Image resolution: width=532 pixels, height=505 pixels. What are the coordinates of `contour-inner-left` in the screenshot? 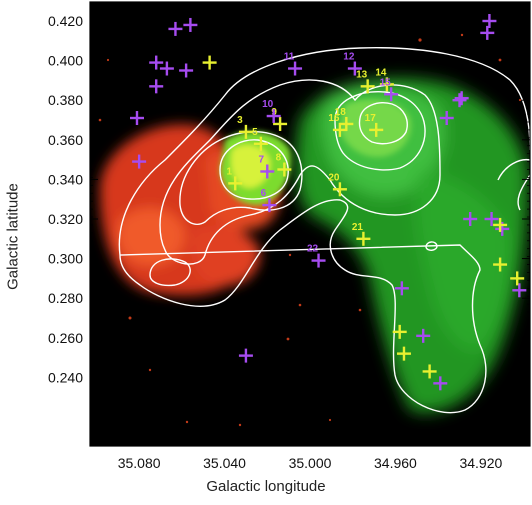 It's located at (241, 178).